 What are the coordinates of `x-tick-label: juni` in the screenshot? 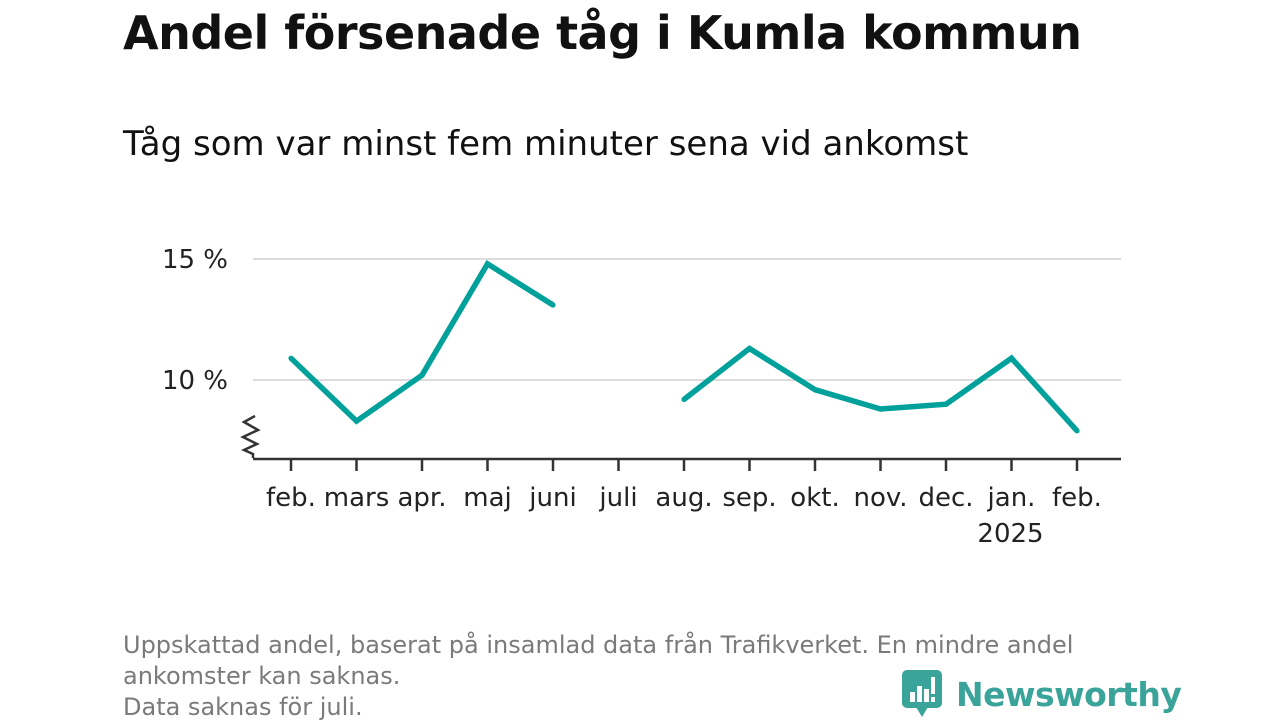 It's located at (552, 498).